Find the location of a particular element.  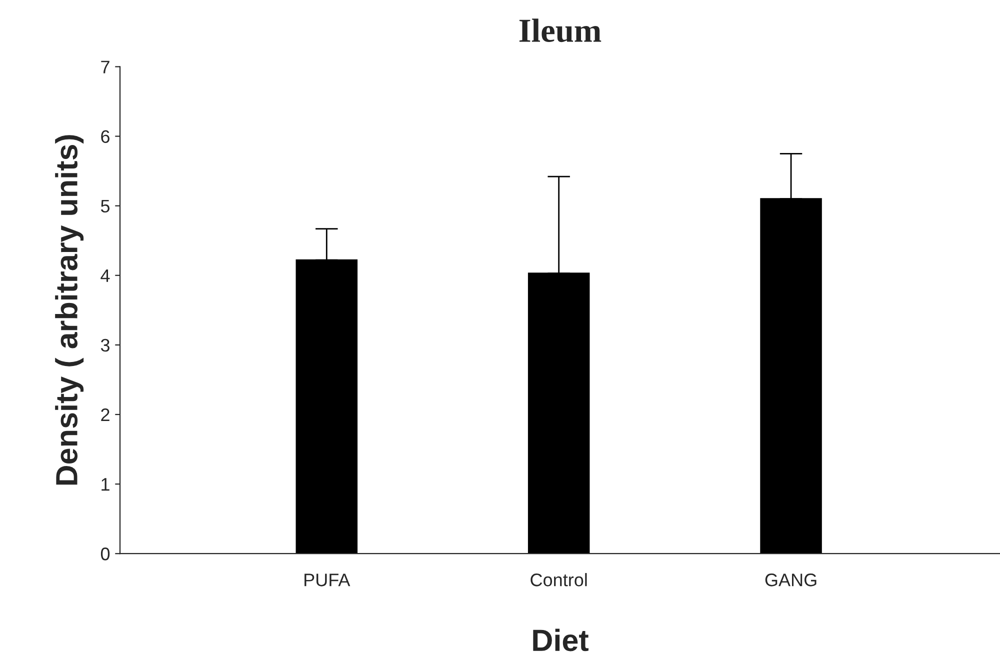

y-axis-title: Density ( arbitrary units) is located at coordinates (69, 310).